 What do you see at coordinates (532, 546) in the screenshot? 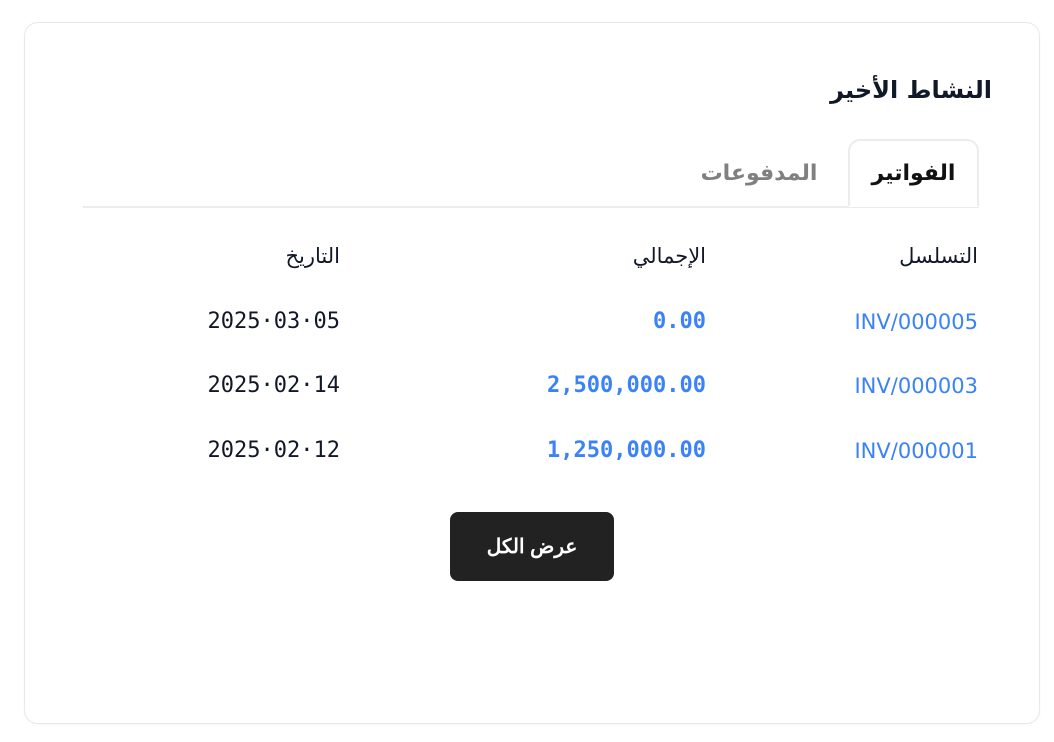
I see `view-all-button: عرض الكل` at bounding box center [532, 546].